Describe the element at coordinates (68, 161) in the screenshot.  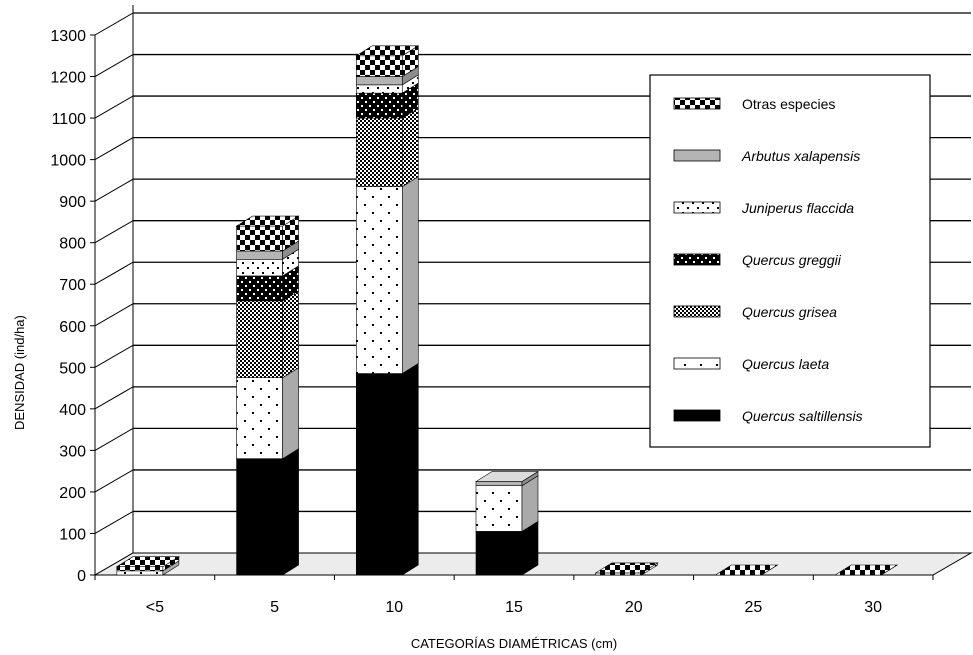
I see `y-tick-label: 1000` at that location.